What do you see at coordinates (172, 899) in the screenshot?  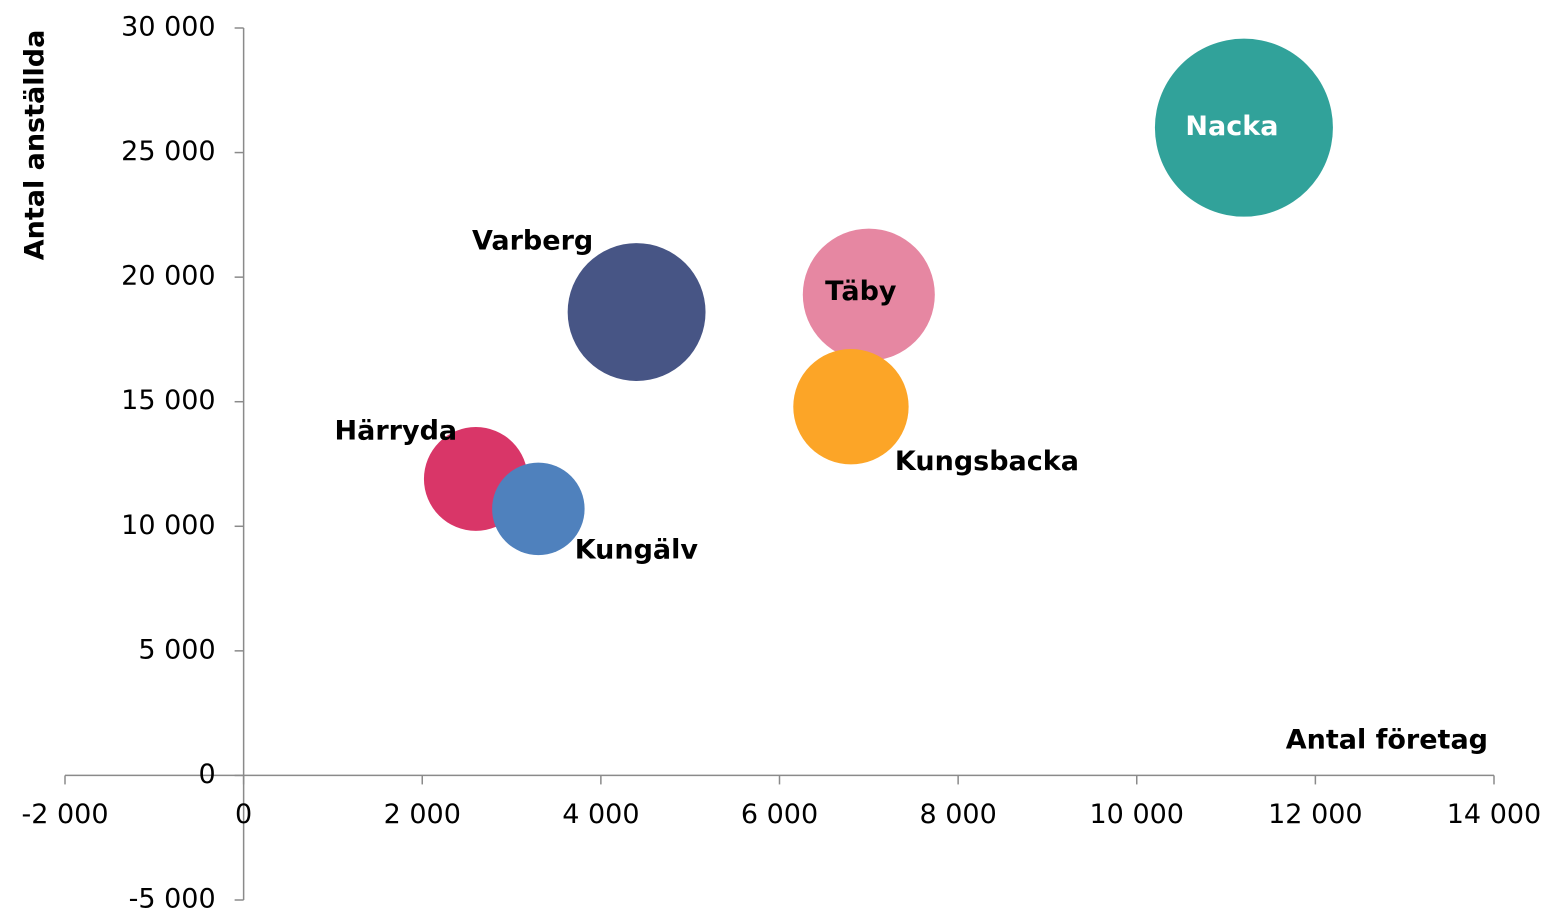 I see `y-tick-label: -5 000` at bounding box center [172, 899].